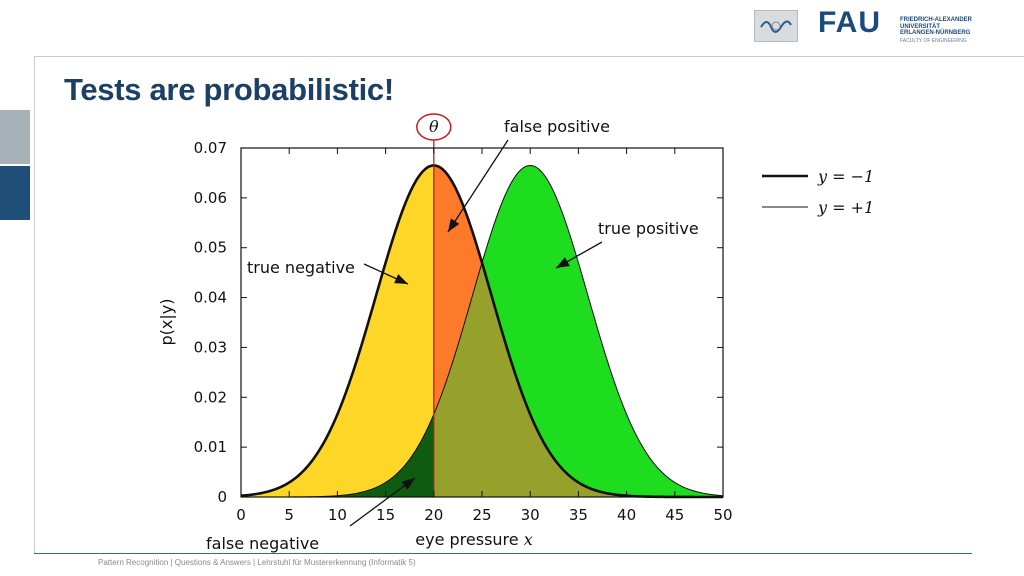 The width and height of the screenshot is (1024, 576). What do you see at coordinates (578, 515) in the screenshot?
I see `x-tick-label: 35` at bounding box center [578, 515].